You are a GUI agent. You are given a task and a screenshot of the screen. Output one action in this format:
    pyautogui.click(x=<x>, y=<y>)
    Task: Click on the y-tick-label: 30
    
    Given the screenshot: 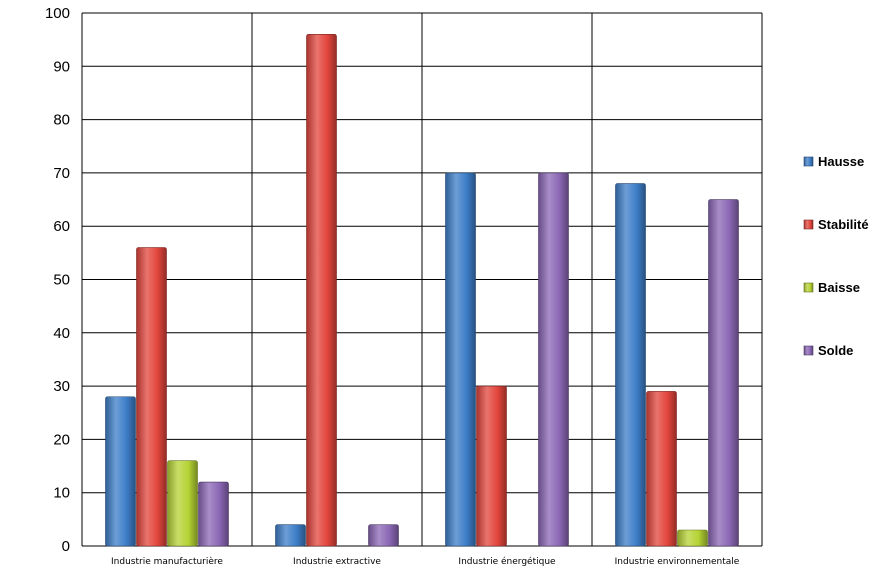 What is the action you would take?
    pyautogui.click(x=61, y=386)
    